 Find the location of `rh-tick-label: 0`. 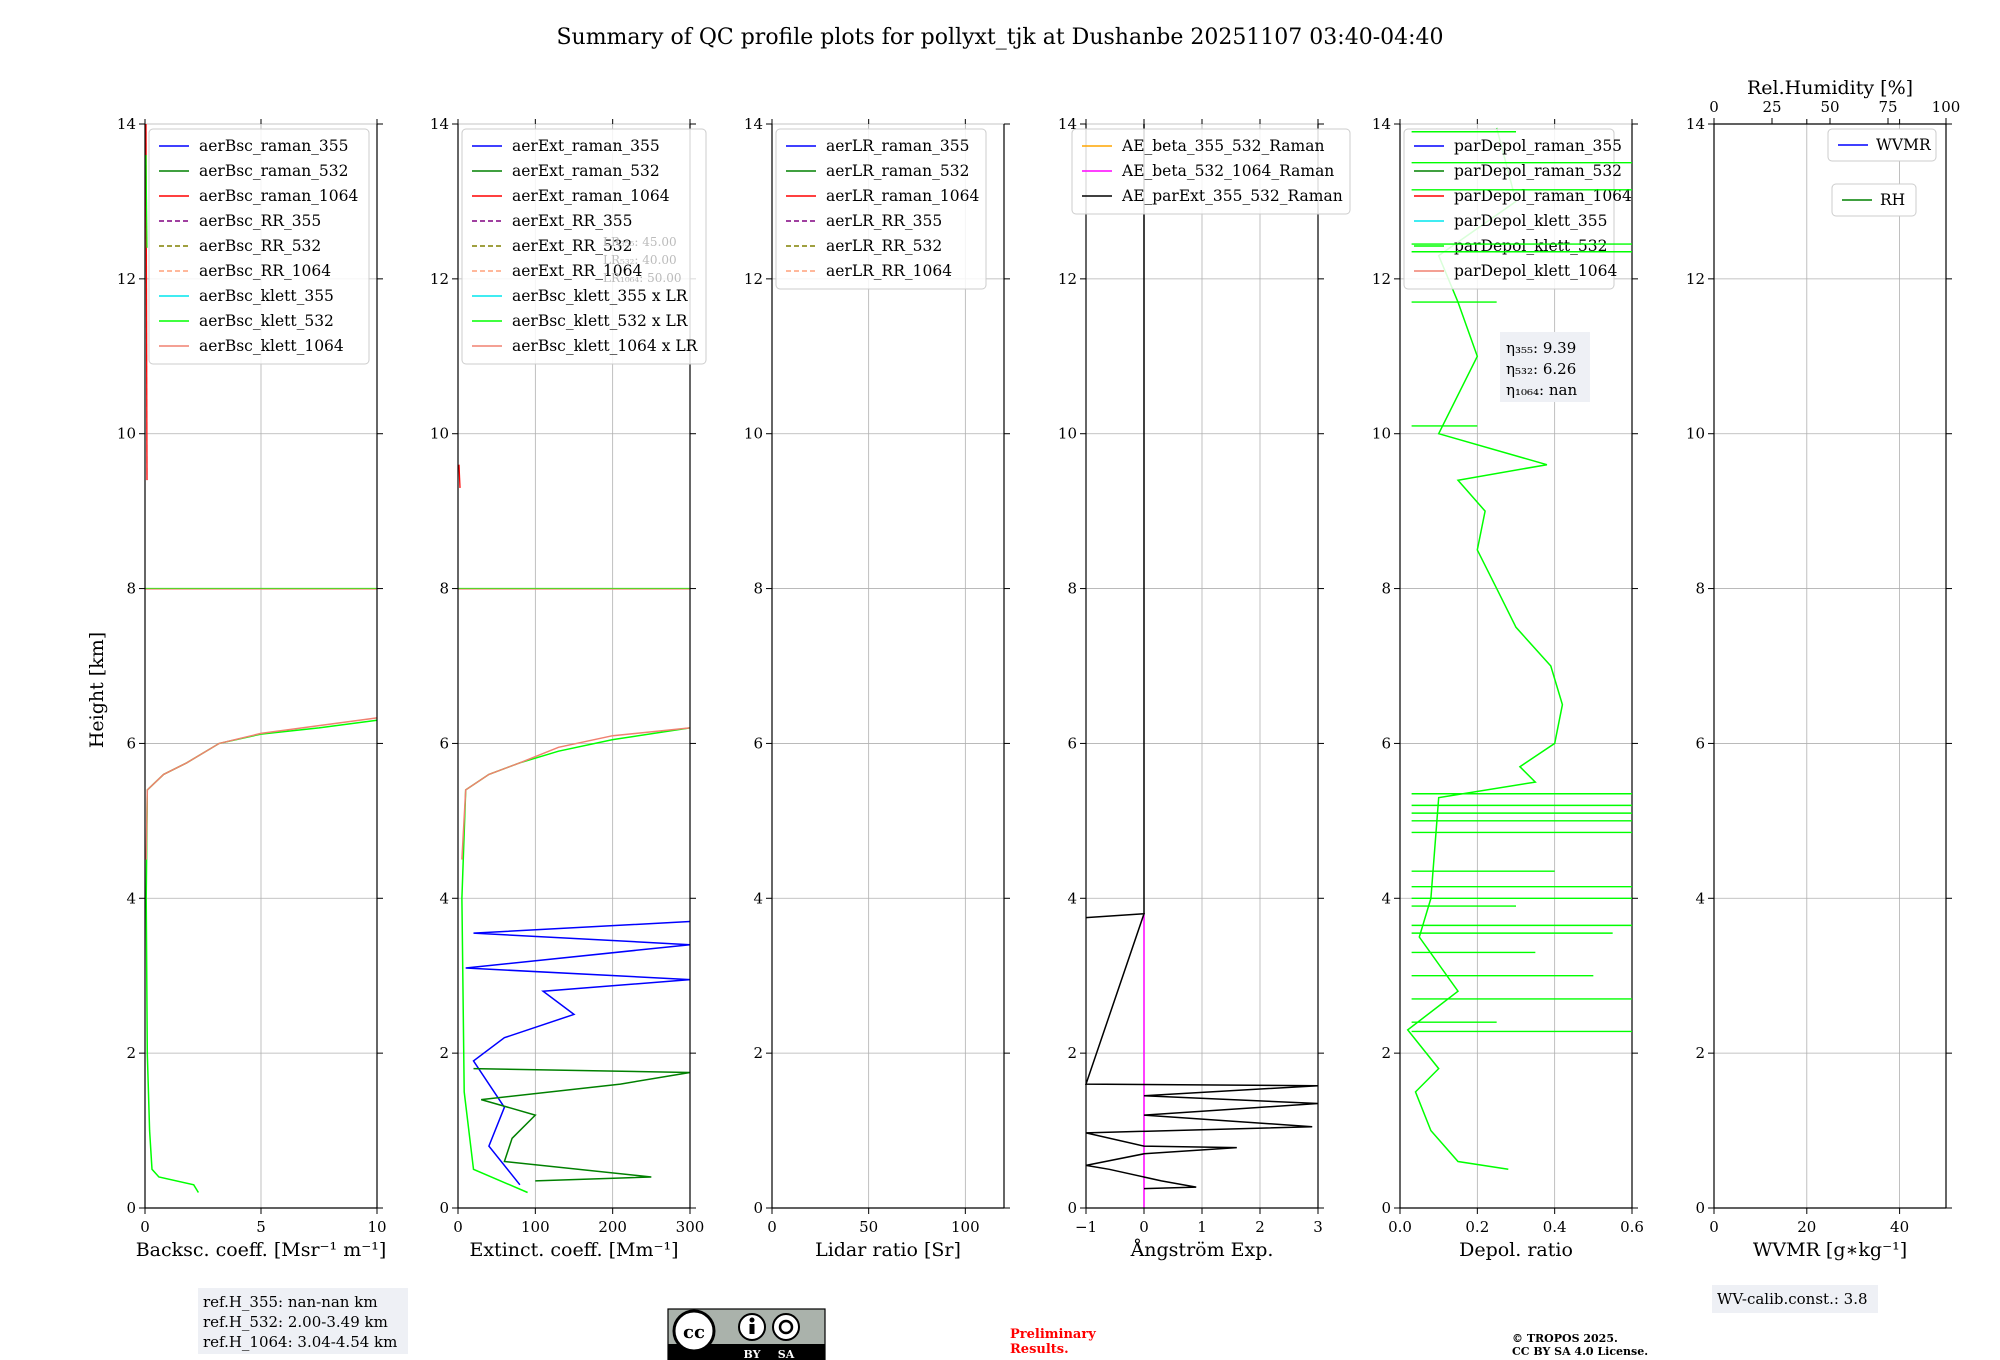

rh-tick-label: 0 is located at coordinates (1714, 107).